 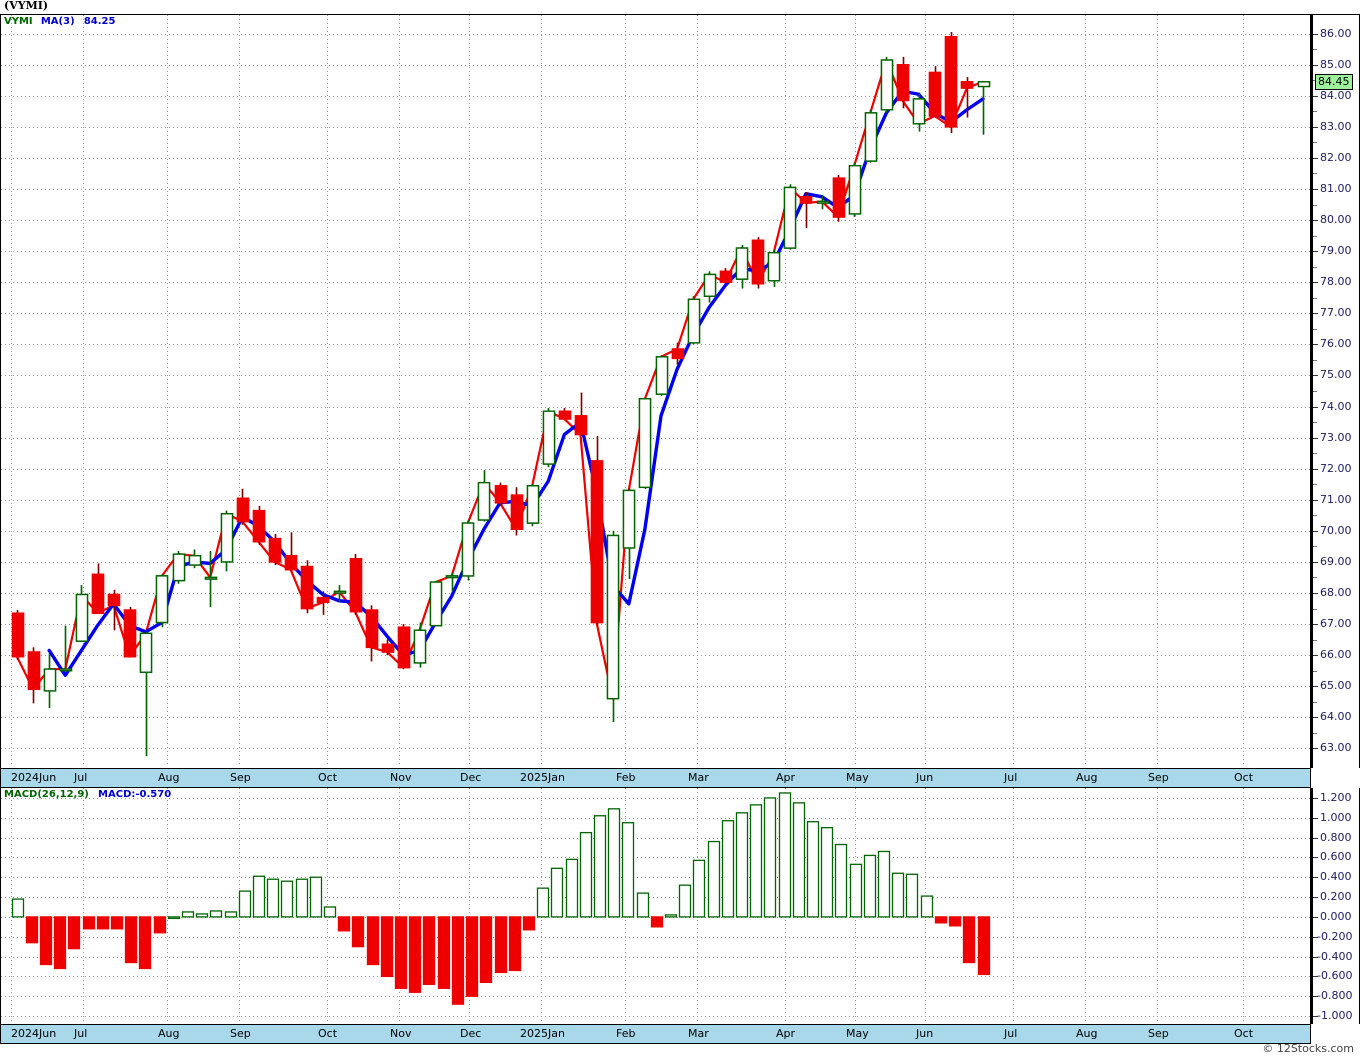 I want to click on footer: © 12Stocks.com, so click(x=680, y=1049).